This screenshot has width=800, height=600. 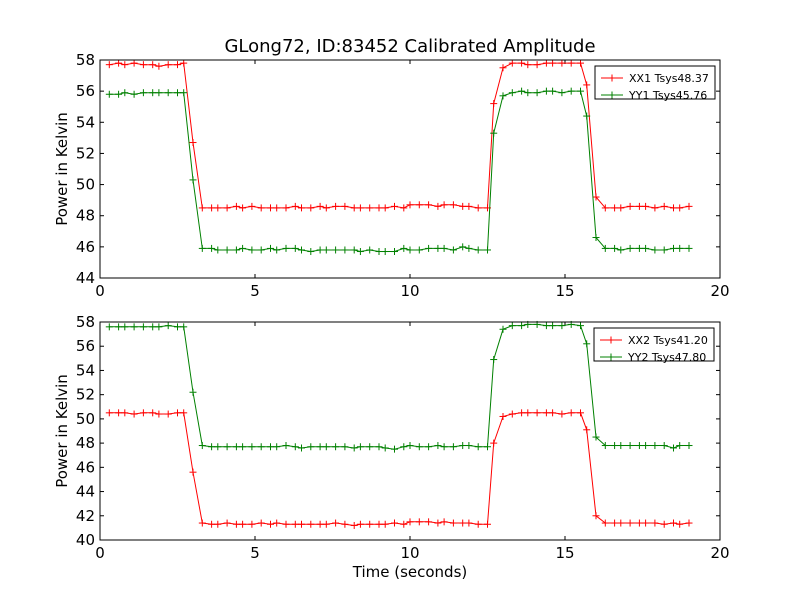 What do you see at coordinates (85, 216) in the screenshot?
I see `y-tick-label: 48` at bounding box center [85, 216].